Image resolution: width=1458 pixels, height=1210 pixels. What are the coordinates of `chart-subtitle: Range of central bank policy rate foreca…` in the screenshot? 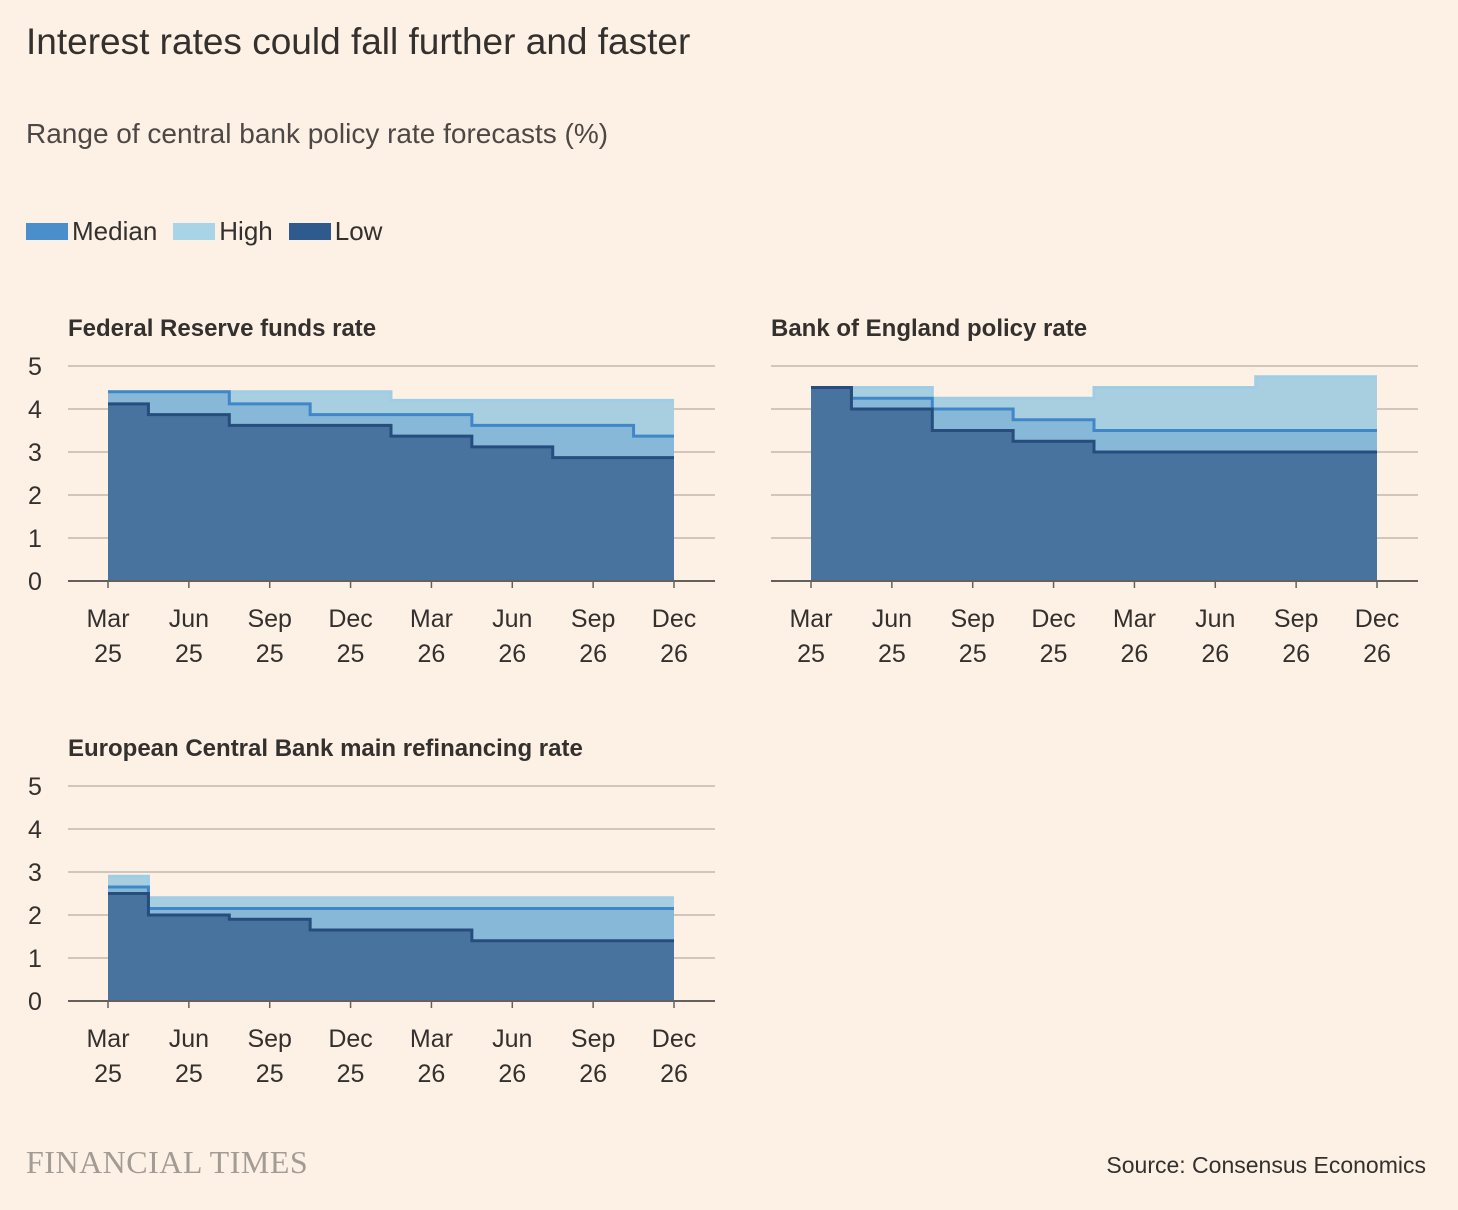 It's located at (317, 133).